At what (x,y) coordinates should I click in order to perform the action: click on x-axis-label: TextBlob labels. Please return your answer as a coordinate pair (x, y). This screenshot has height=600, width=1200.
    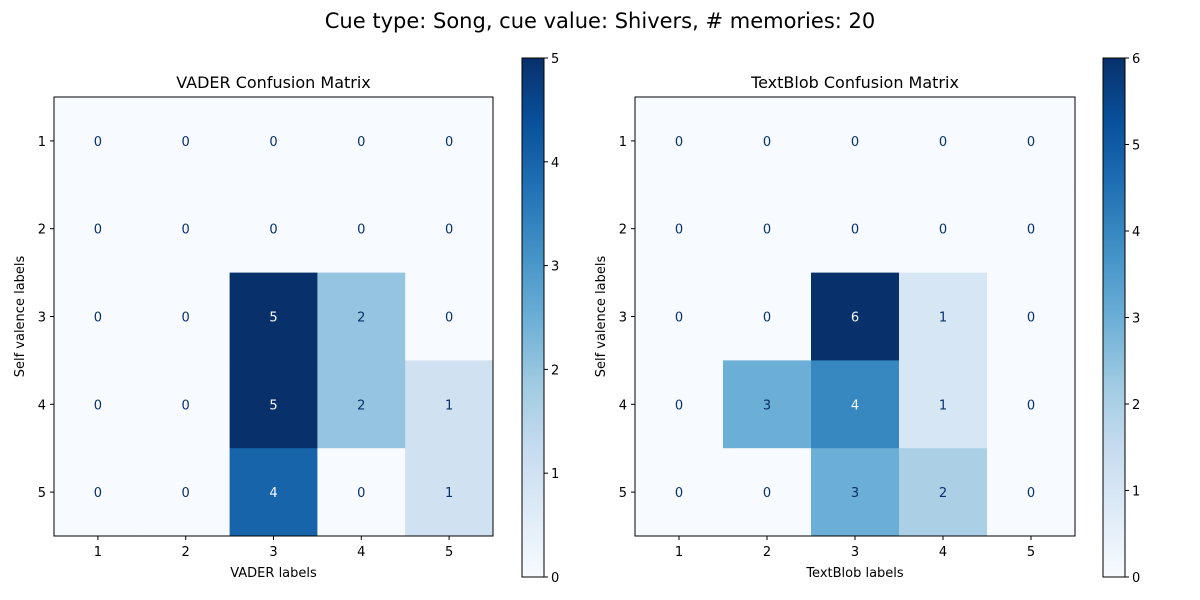
    Looking at the image, I should click on (854, 573).